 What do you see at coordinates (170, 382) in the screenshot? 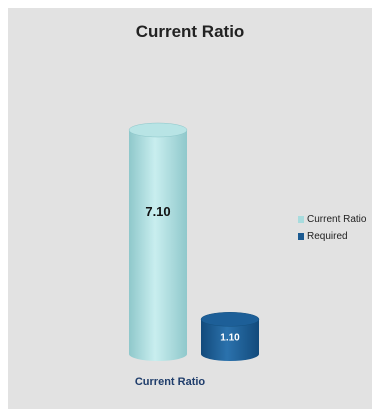
I see `x-axis-label: Current Ratio` at bounding box center [170, 382].